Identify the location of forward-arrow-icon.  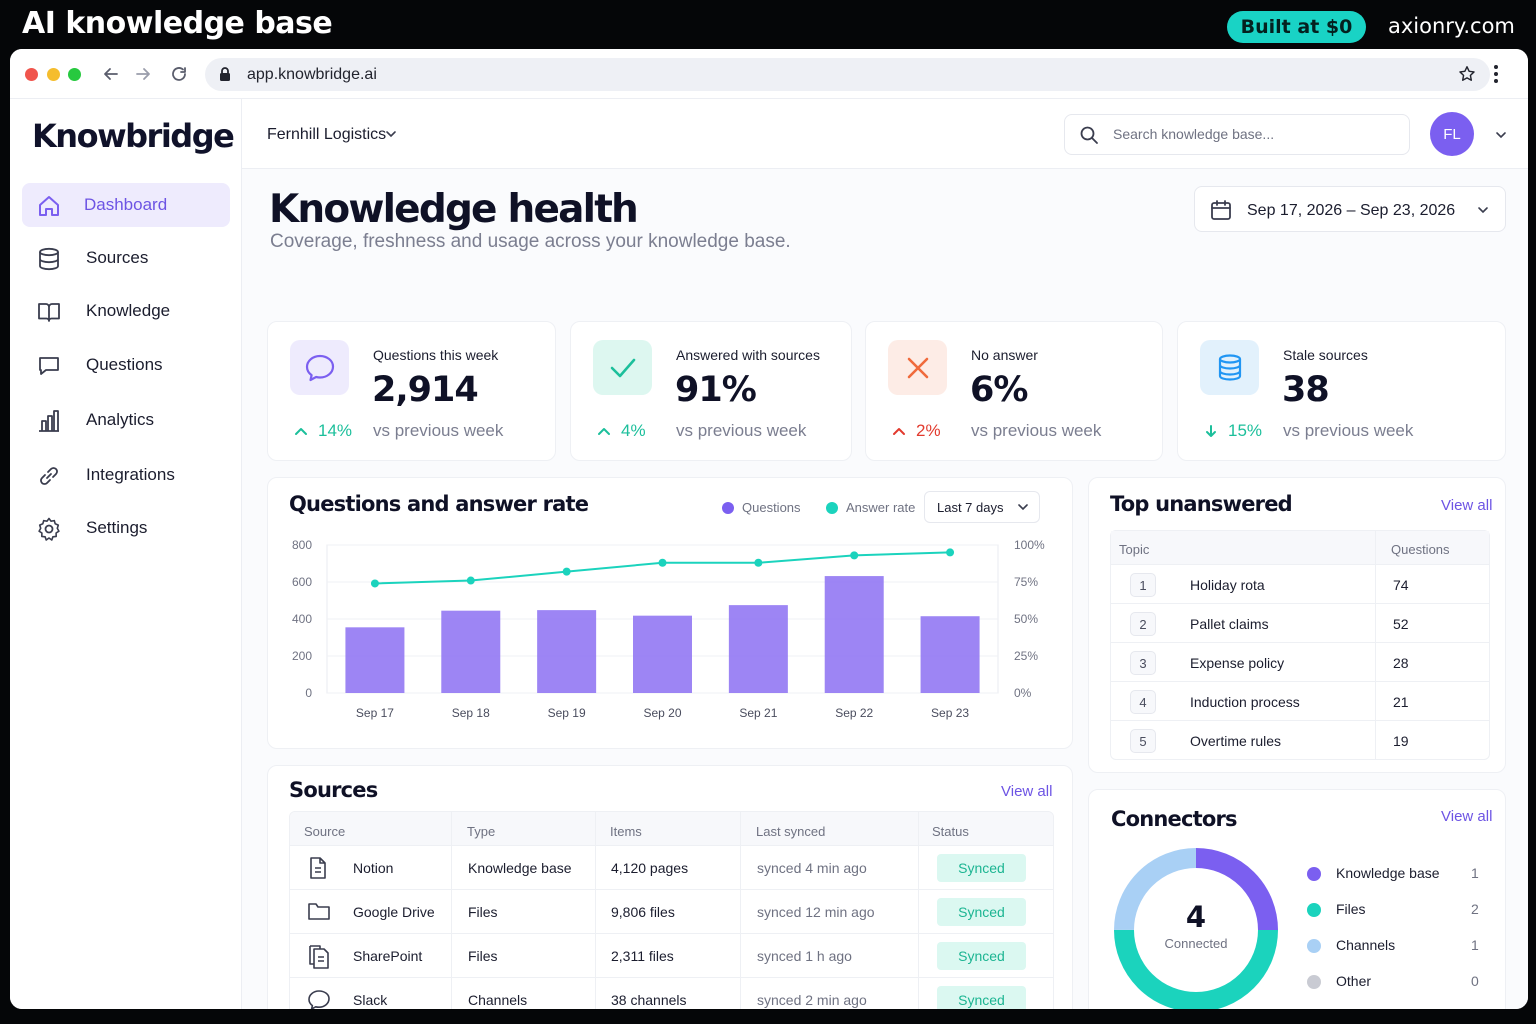
(143, 74).